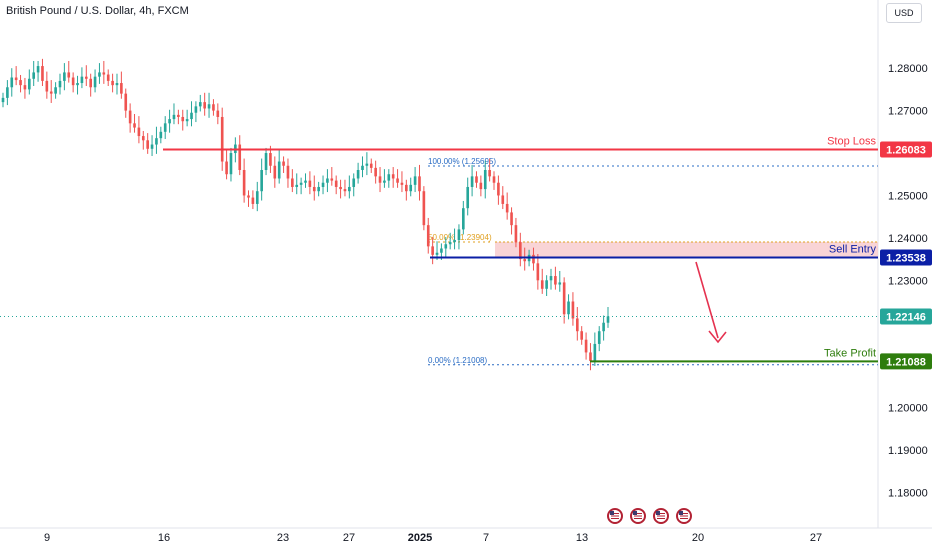 Image resolution: width=932 pixels, height=550 pixels. What do you see at coordinates (698, 538) in the screenshot?
I see `time-tick-label: 20` at bounding box center [698, 538].